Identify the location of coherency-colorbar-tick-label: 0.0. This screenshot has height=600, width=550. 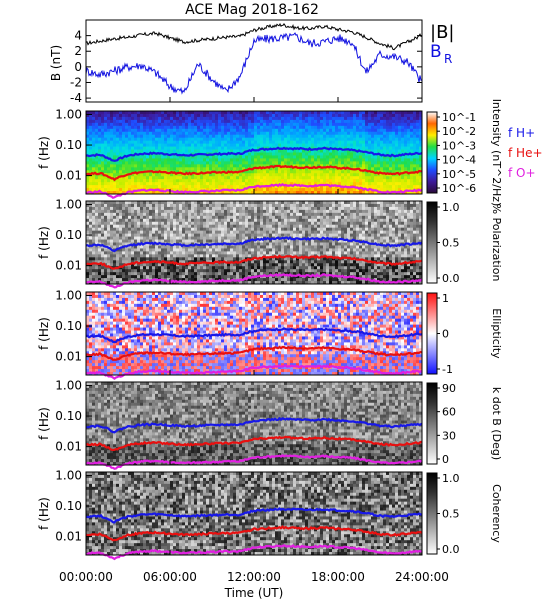
(451, 549).